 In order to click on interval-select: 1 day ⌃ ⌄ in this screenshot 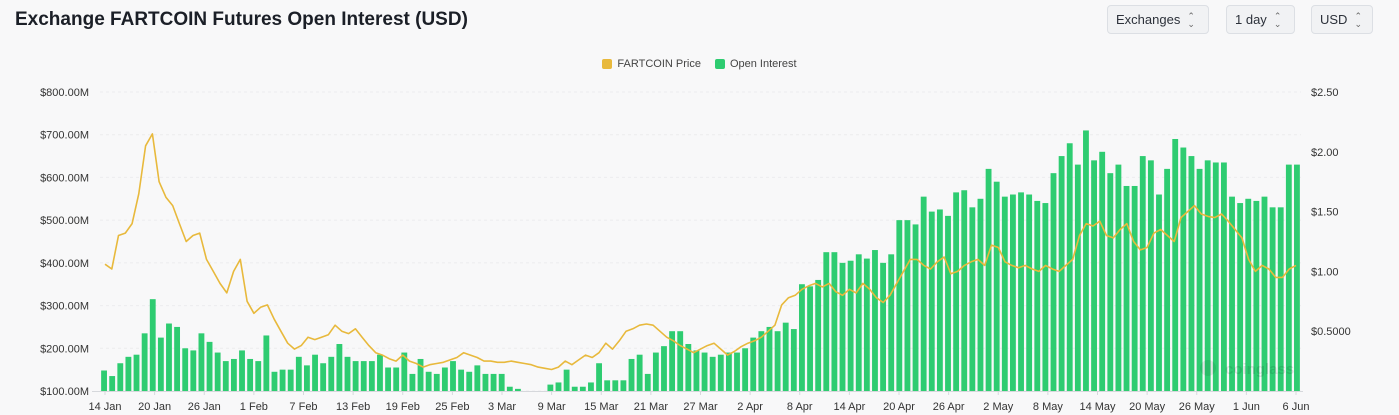, I will do `click(1260, 19)`.